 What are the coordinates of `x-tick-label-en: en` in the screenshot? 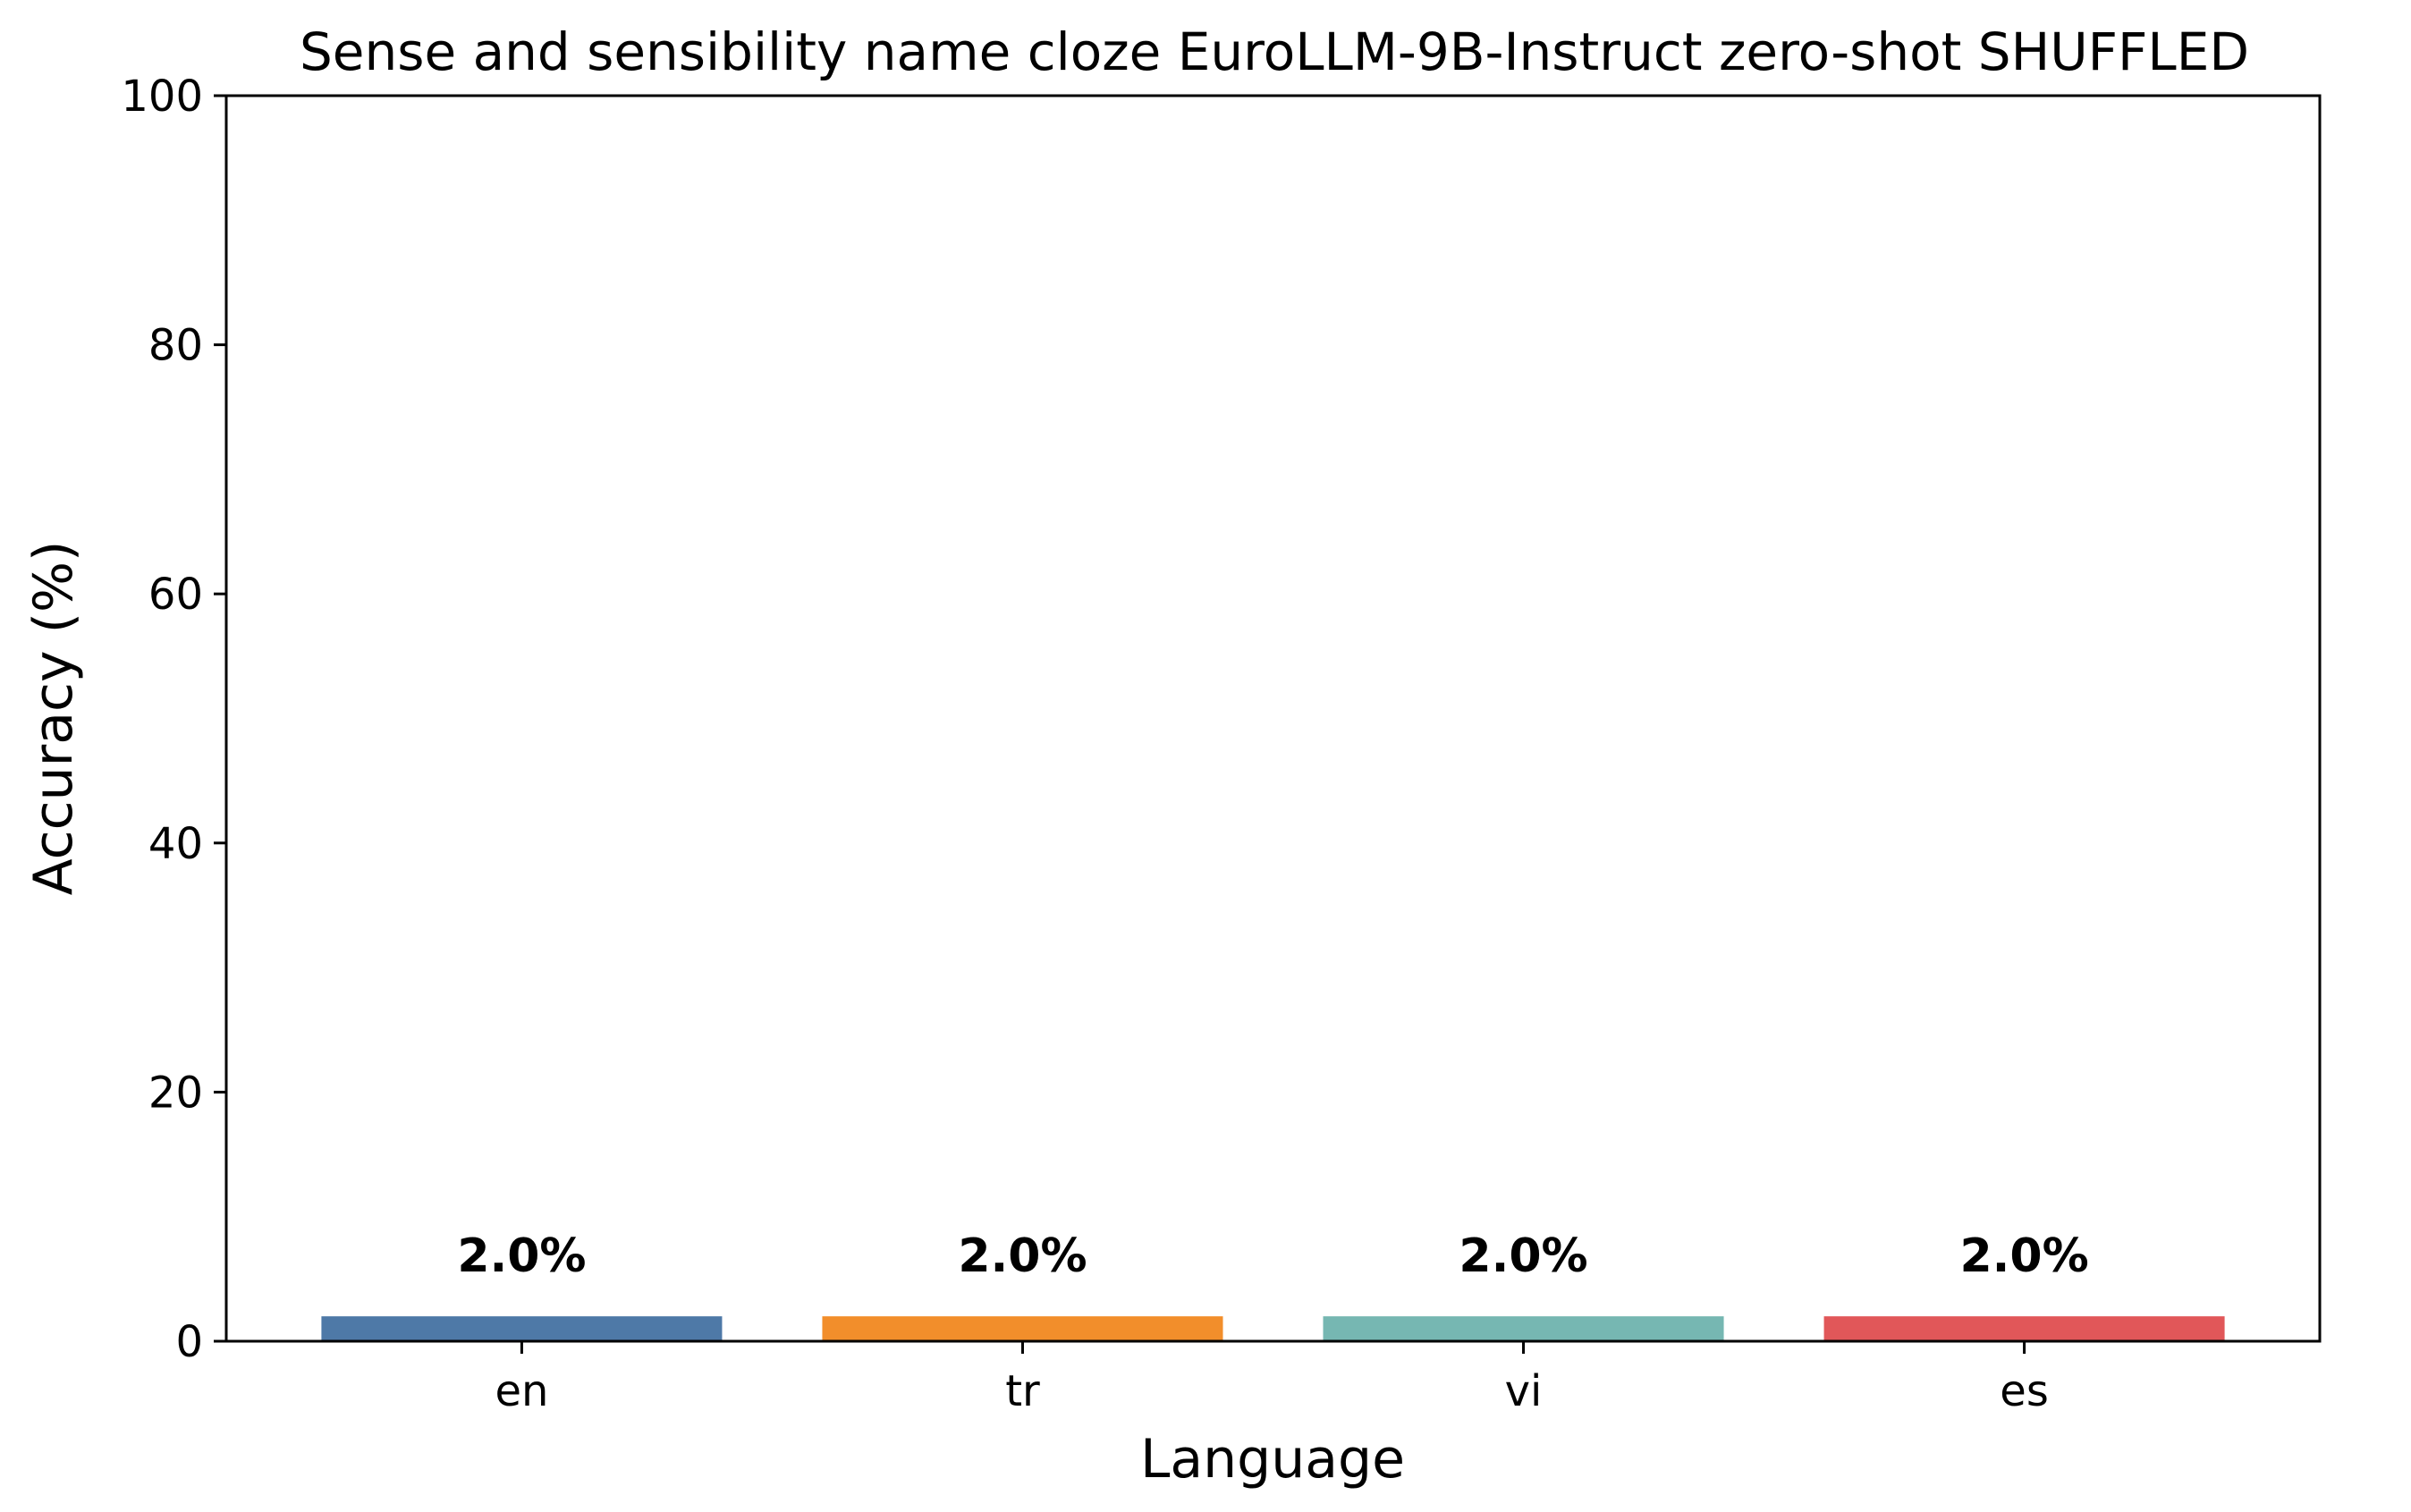 It's located at (521, 1391).